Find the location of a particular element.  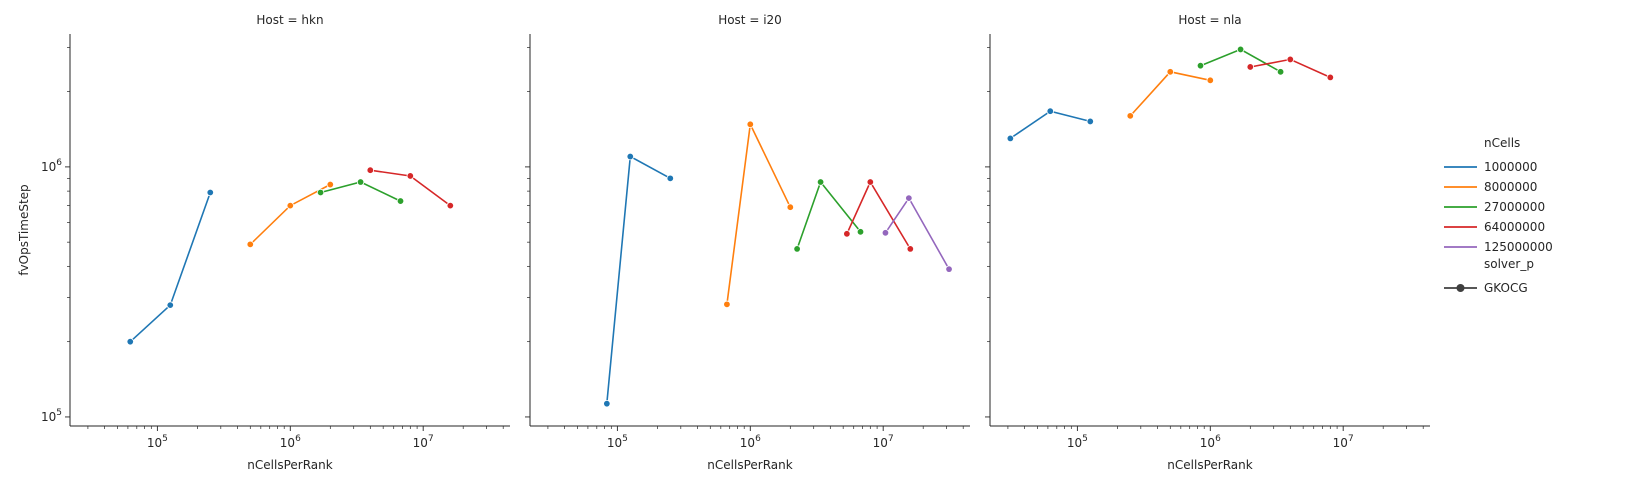

legend-title-ncells: nCells is located at coordinates (1502, 143).